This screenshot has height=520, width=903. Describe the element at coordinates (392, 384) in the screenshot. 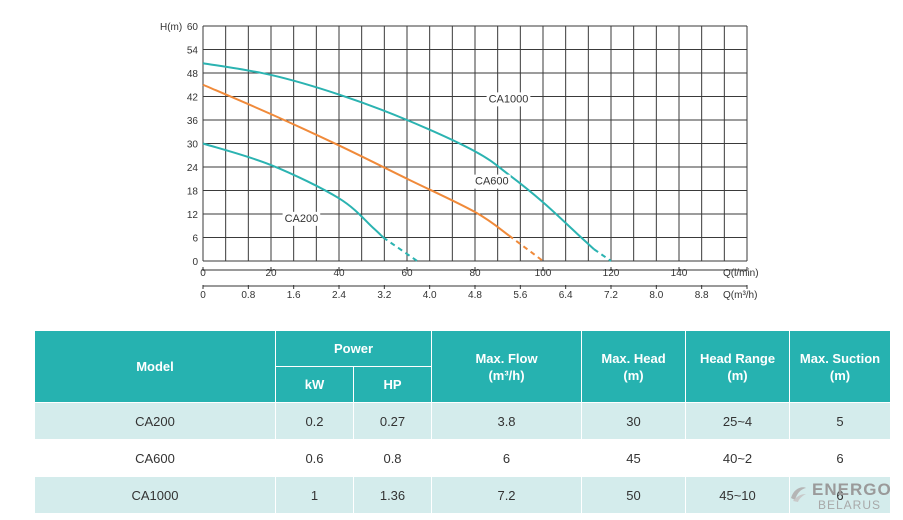

I see `header-hp: HP` at that location.